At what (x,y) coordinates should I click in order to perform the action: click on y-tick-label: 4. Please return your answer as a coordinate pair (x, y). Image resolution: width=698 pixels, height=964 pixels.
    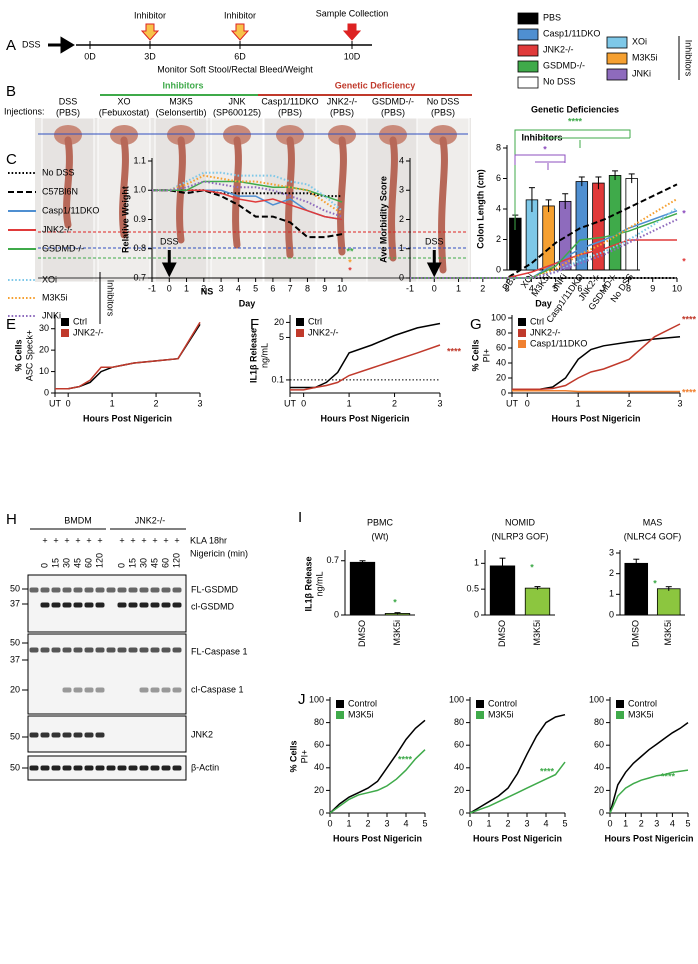
    Looking at the image, I should click on (401, 160).